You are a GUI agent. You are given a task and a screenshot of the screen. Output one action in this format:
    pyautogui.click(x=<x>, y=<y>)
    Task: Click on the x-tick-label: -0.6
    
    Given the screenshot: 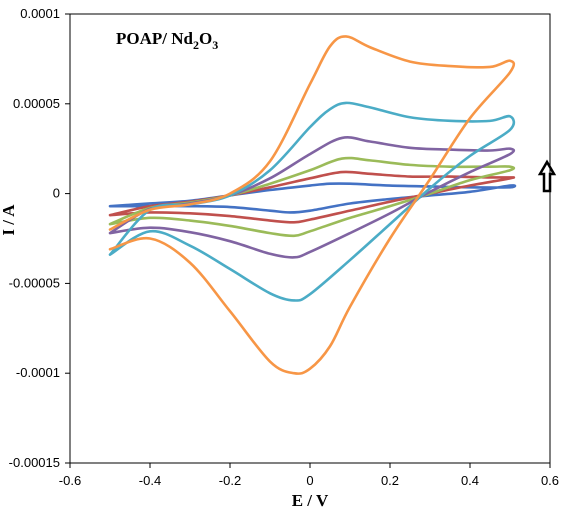 What is the action you would take?
    pyautogui.click(x=70, y=480)
    